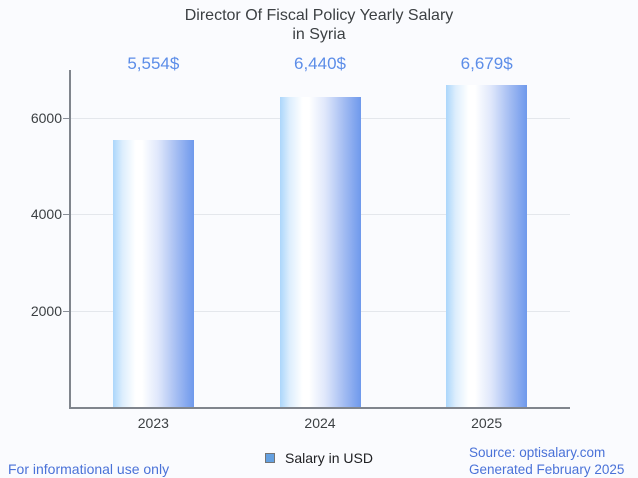 The width and height of the screenshot is (638, 478). What do you see at coordinates (486, 63) in the screenshot?
I see `value-label-2025: 6,679$` at bounding box center [486, 63].